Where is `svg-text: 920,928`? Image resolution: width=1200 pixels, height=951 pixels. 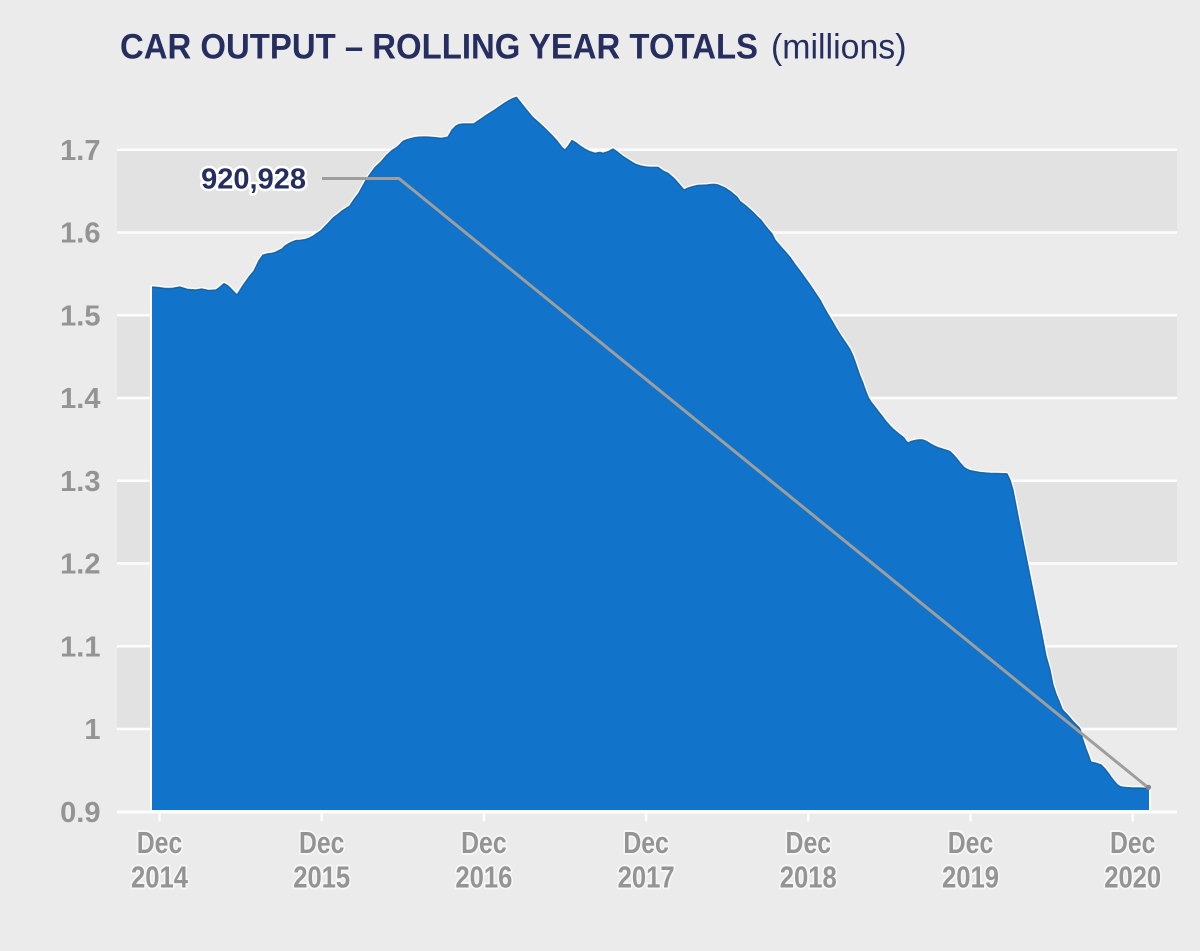 svg-text: 920,928 is located at coordinates (253, 180).